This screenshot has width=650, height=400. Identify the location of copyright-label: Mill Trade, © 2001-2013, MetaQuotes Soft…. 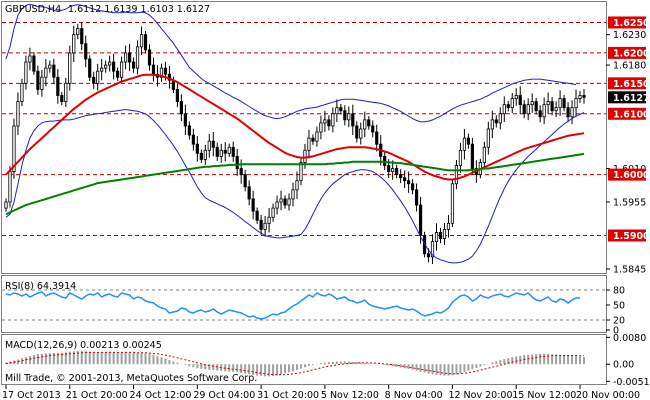
(131, 378).